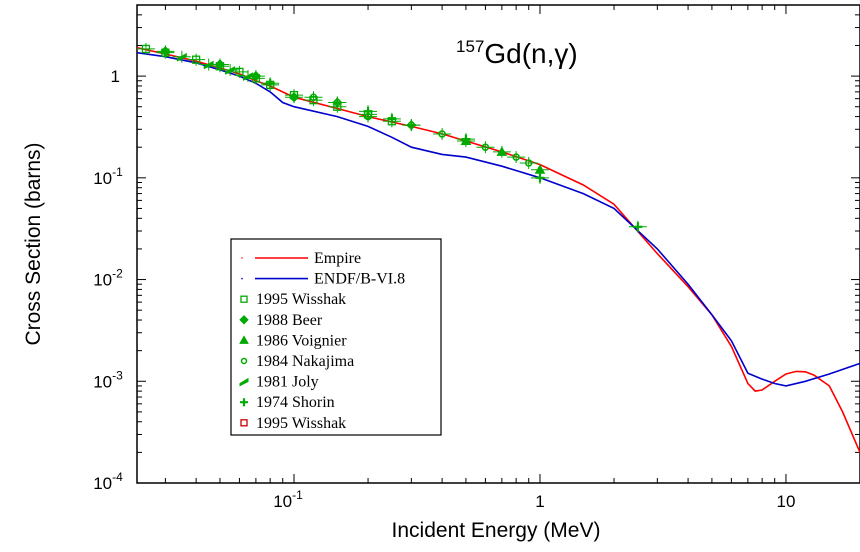 The height and width of the screenshot is (552, 860). I want to click on legend-entry: 1984 Nakajima, so click(297, 361).